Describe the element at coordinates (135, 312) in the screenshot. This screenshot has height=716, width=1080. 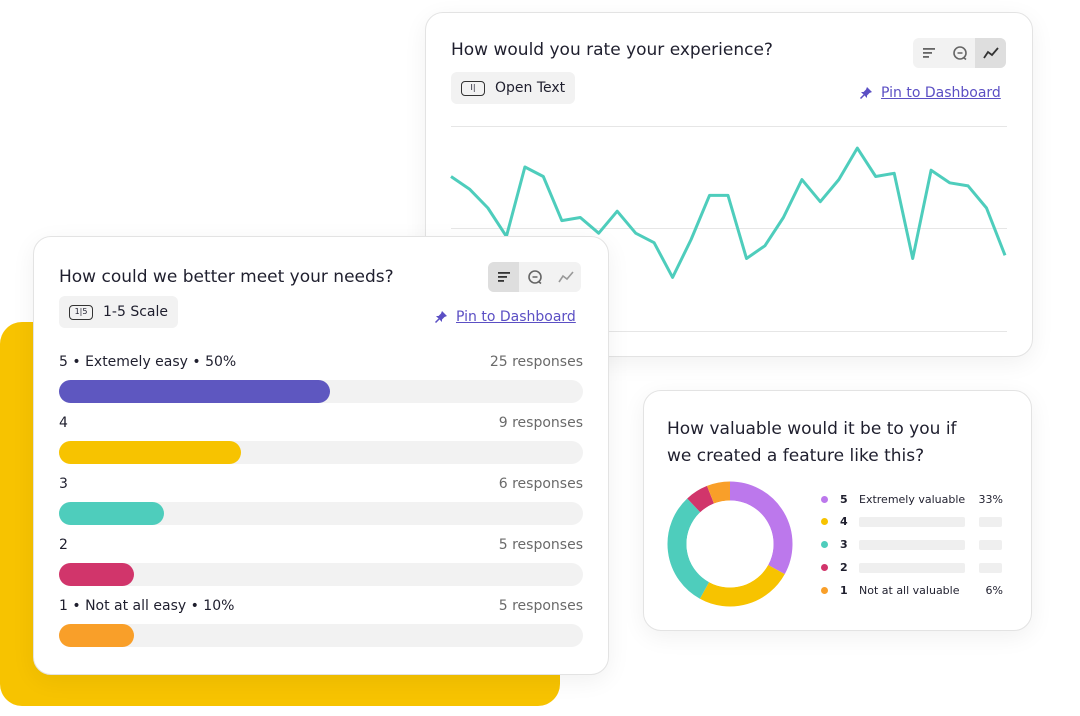
I see `question-type-label: 1-5 Scale` at that location.